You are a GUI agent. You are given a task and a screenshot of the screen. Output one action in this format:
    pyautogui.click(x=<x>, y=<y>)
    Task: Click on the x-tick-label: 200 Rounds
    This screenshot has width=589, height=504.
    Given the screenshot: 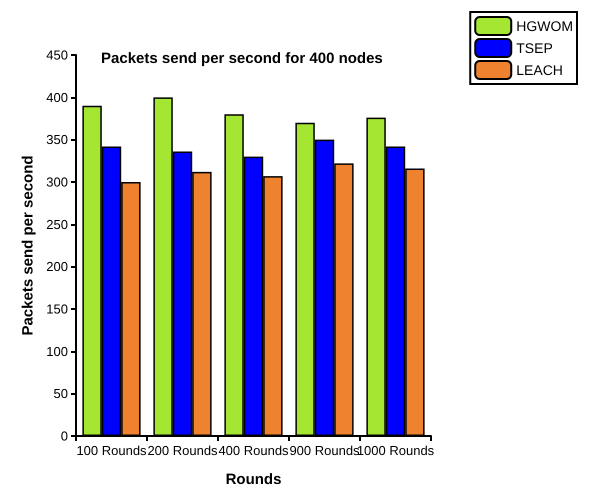 What is the action you would take?
    pyautogui.click(x=182, y=450)
    